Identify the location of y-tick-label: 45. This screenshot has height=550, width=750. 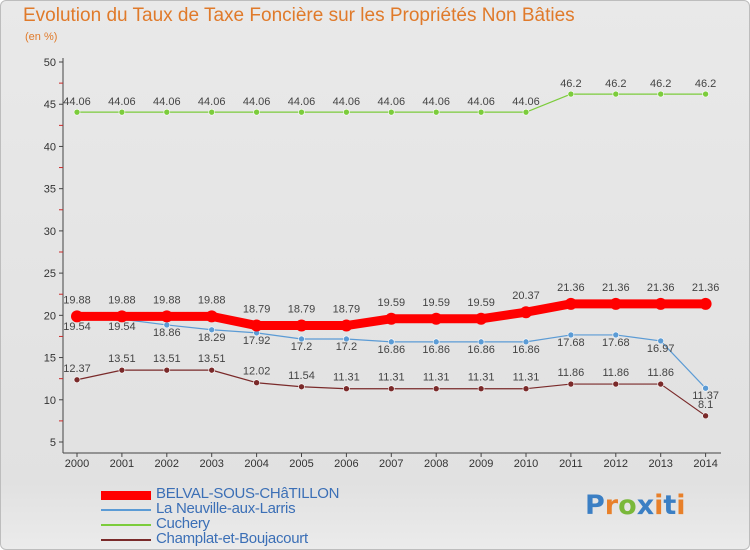
(50, 105).